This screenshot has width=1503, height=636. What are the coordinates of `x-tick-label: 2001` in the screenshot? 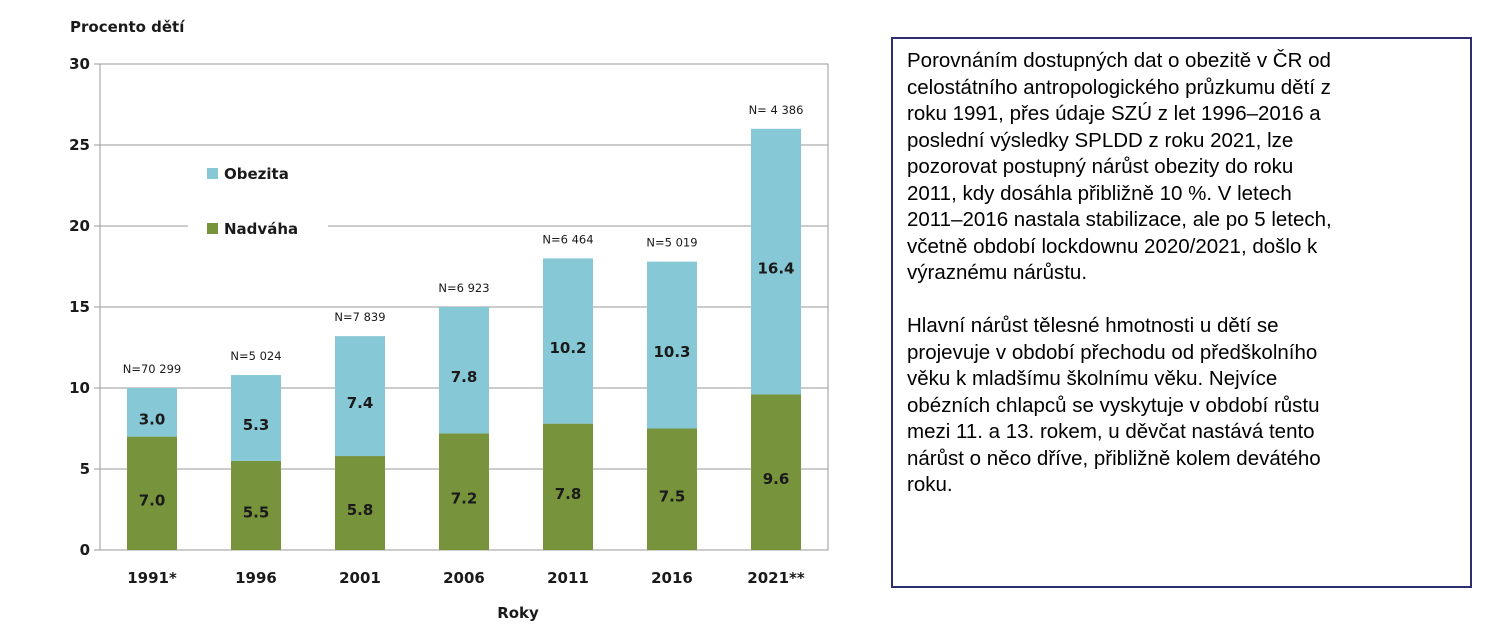 It's located at (360, 578).